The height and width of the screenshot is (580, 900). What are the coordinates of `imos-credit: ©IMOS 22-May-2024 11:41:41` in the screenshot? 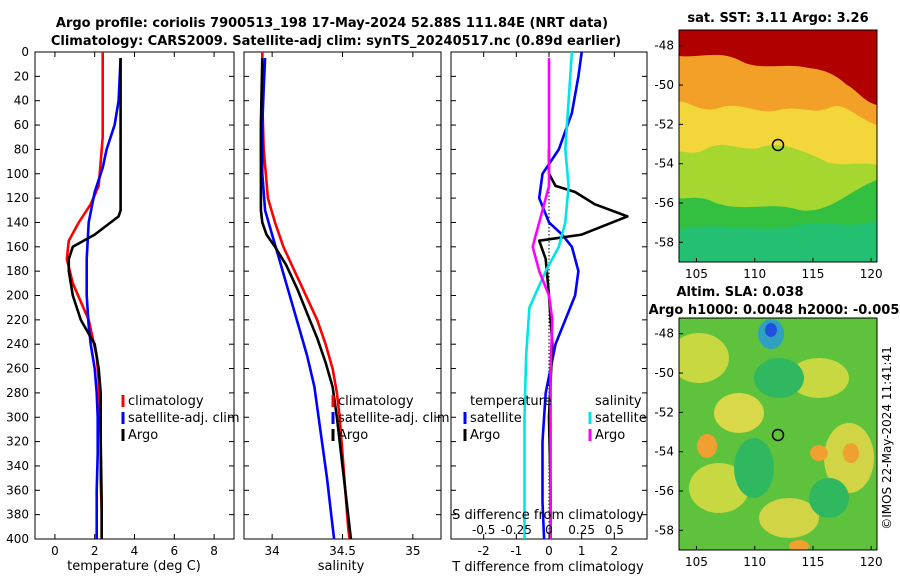 It's located at (887, 438).